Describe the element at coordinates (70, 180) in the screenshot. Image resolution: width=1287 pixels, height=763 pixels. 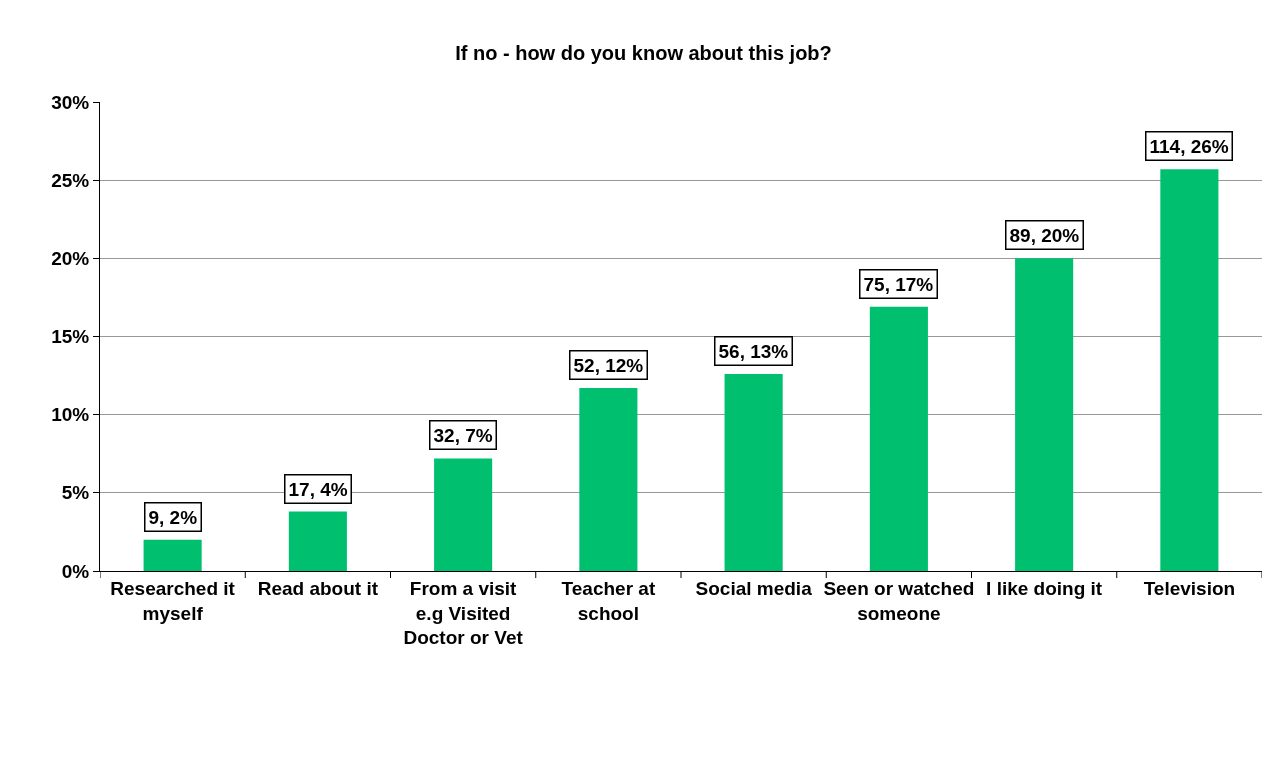
I see `y-tick-label: 25%` at that location.